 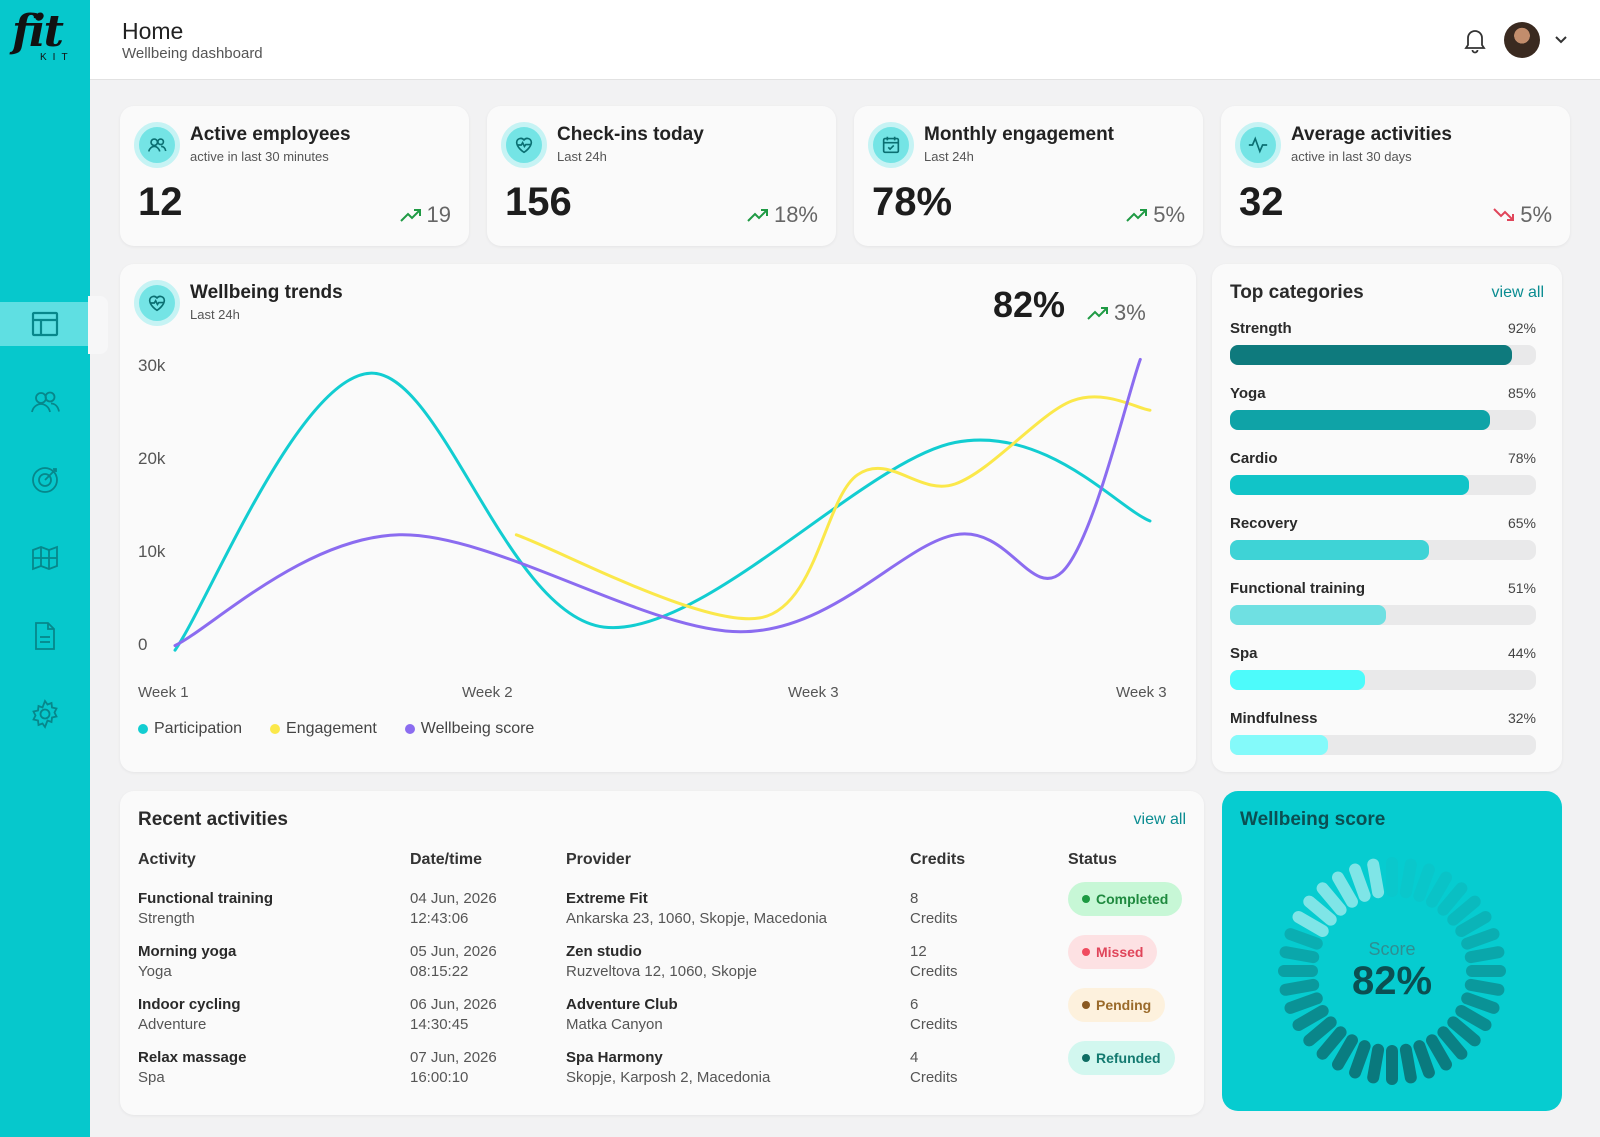 I want to click on sidebar-item-map, so click(x=45, y=558).